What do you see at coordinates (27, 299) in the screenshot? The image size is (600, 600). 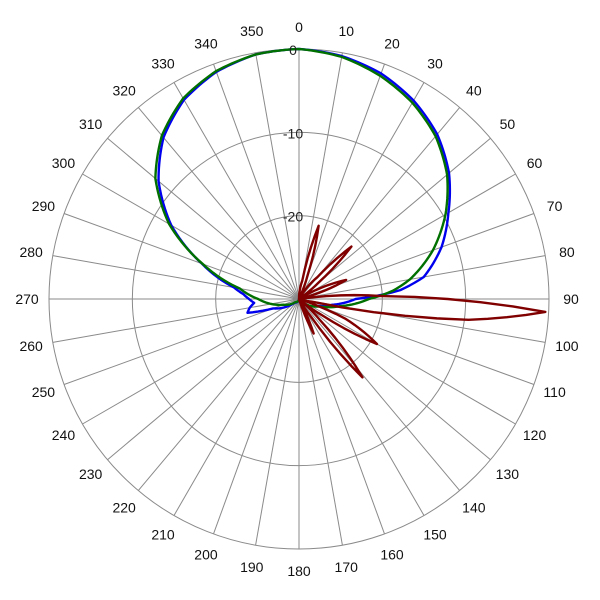 I see `angle-tick-label: 270` at bounding box center [27, 299].